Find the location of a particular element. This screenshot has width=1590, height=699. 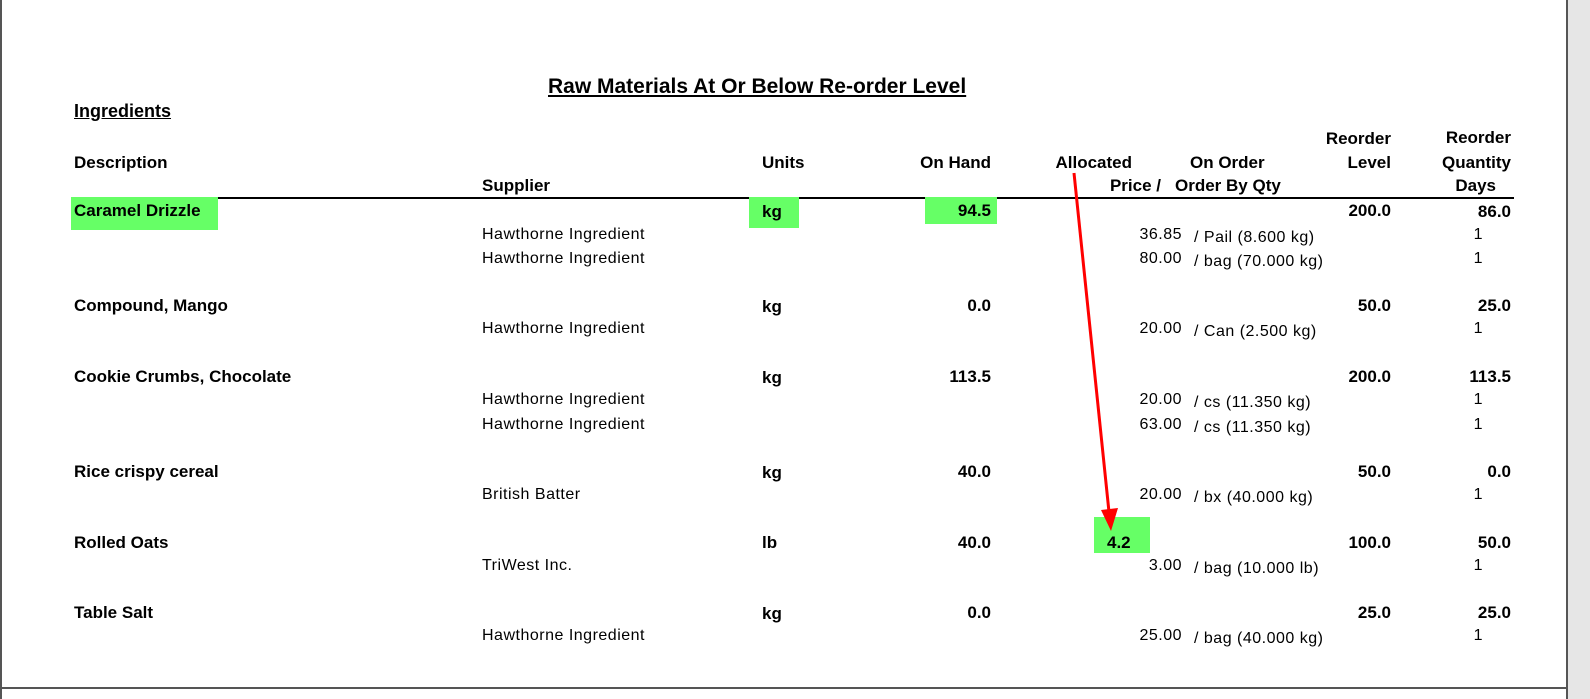

header-reorder-qty-line1: Reorder is located at coordinates (1478, 137).